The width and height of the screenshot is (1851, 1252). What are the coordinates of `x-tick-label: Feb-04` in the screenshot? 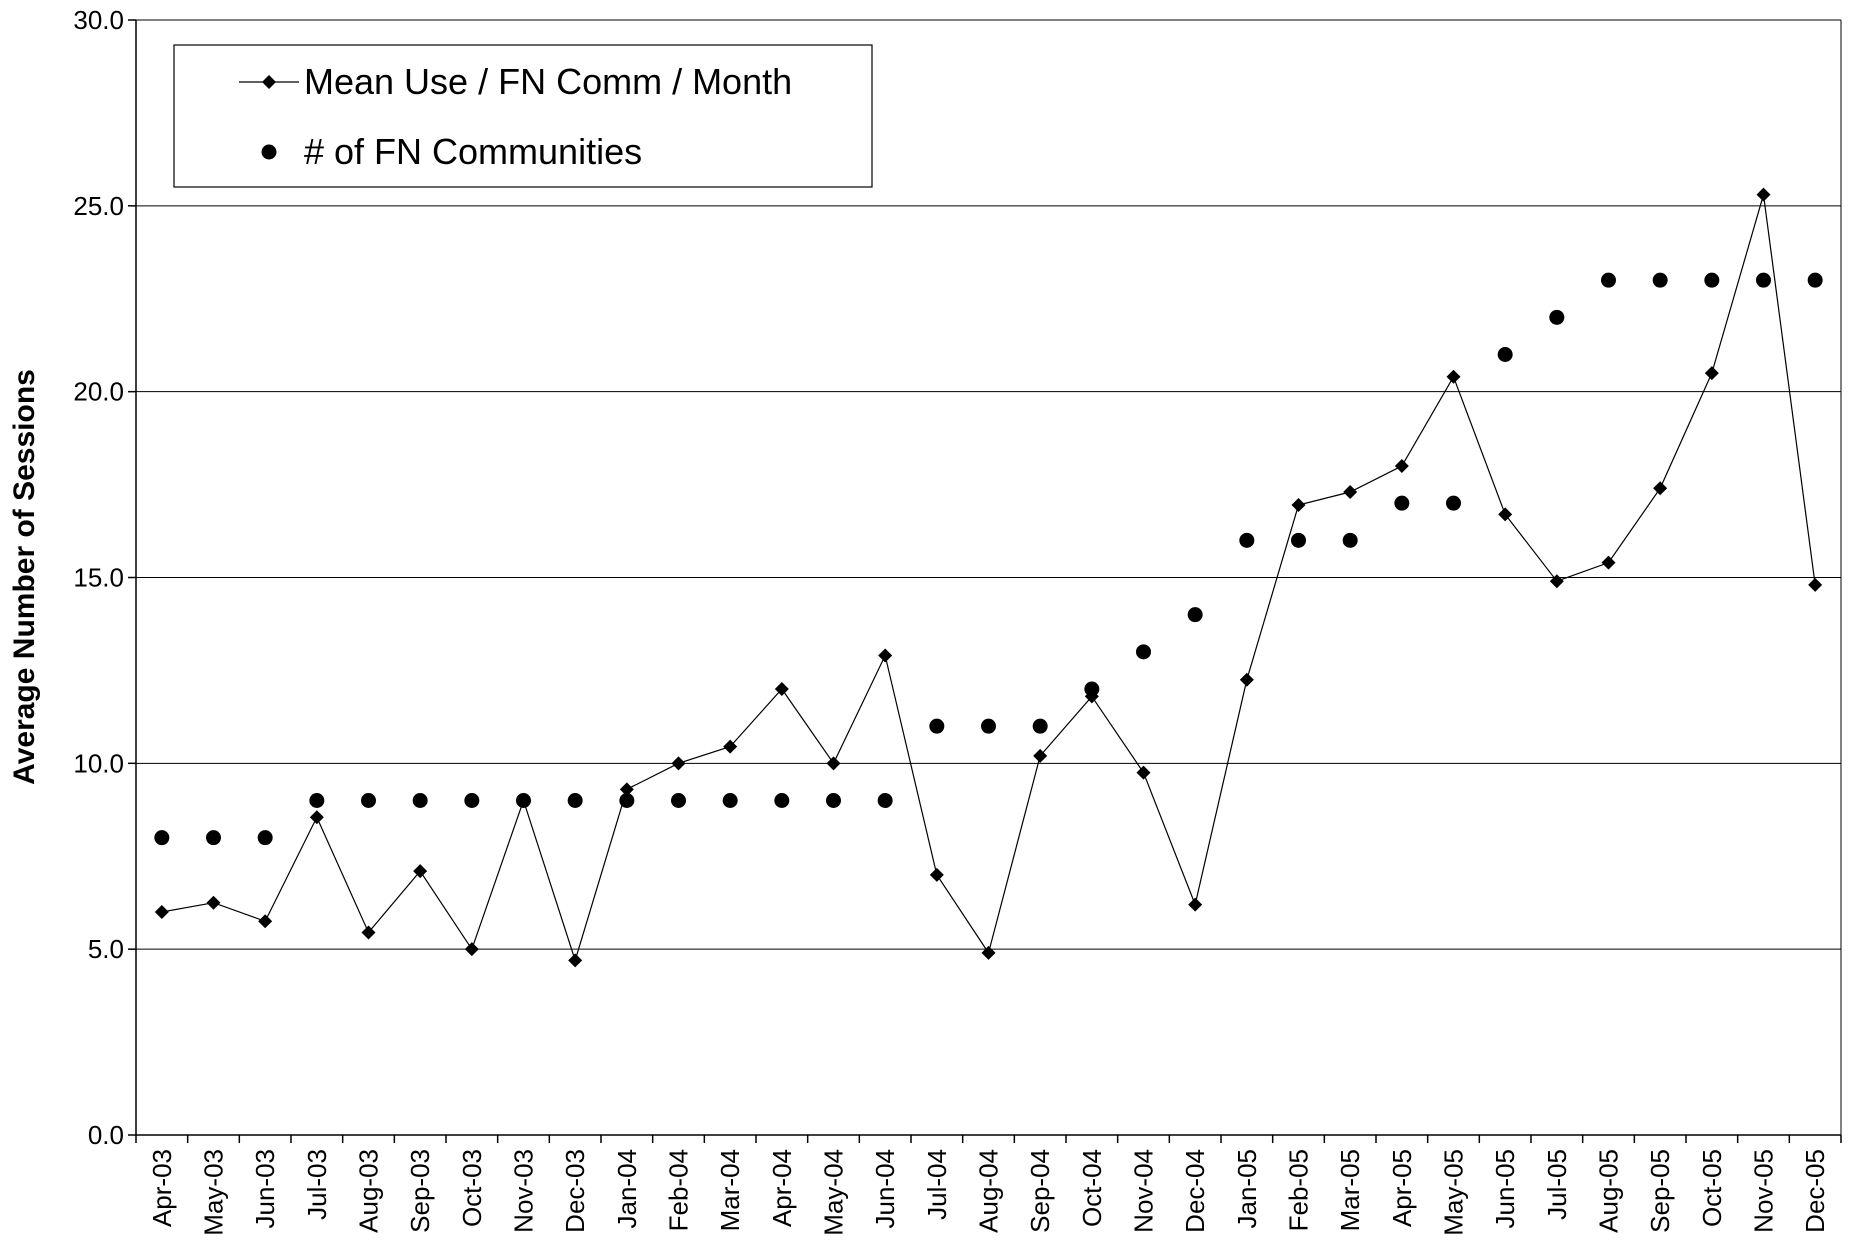 It's located at (679, 1190).